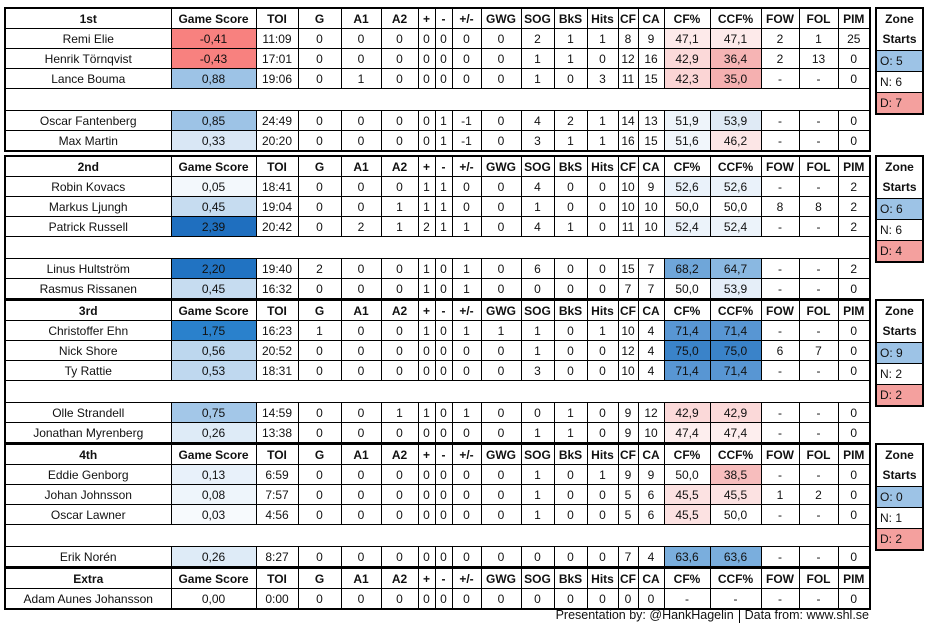 Image resolution: width=928 pixels, height=631 pixels. What do you see at coordinates (537, 141) in the screenshot?
I see `cell-sog: 3` at bounding box center [537, 141].